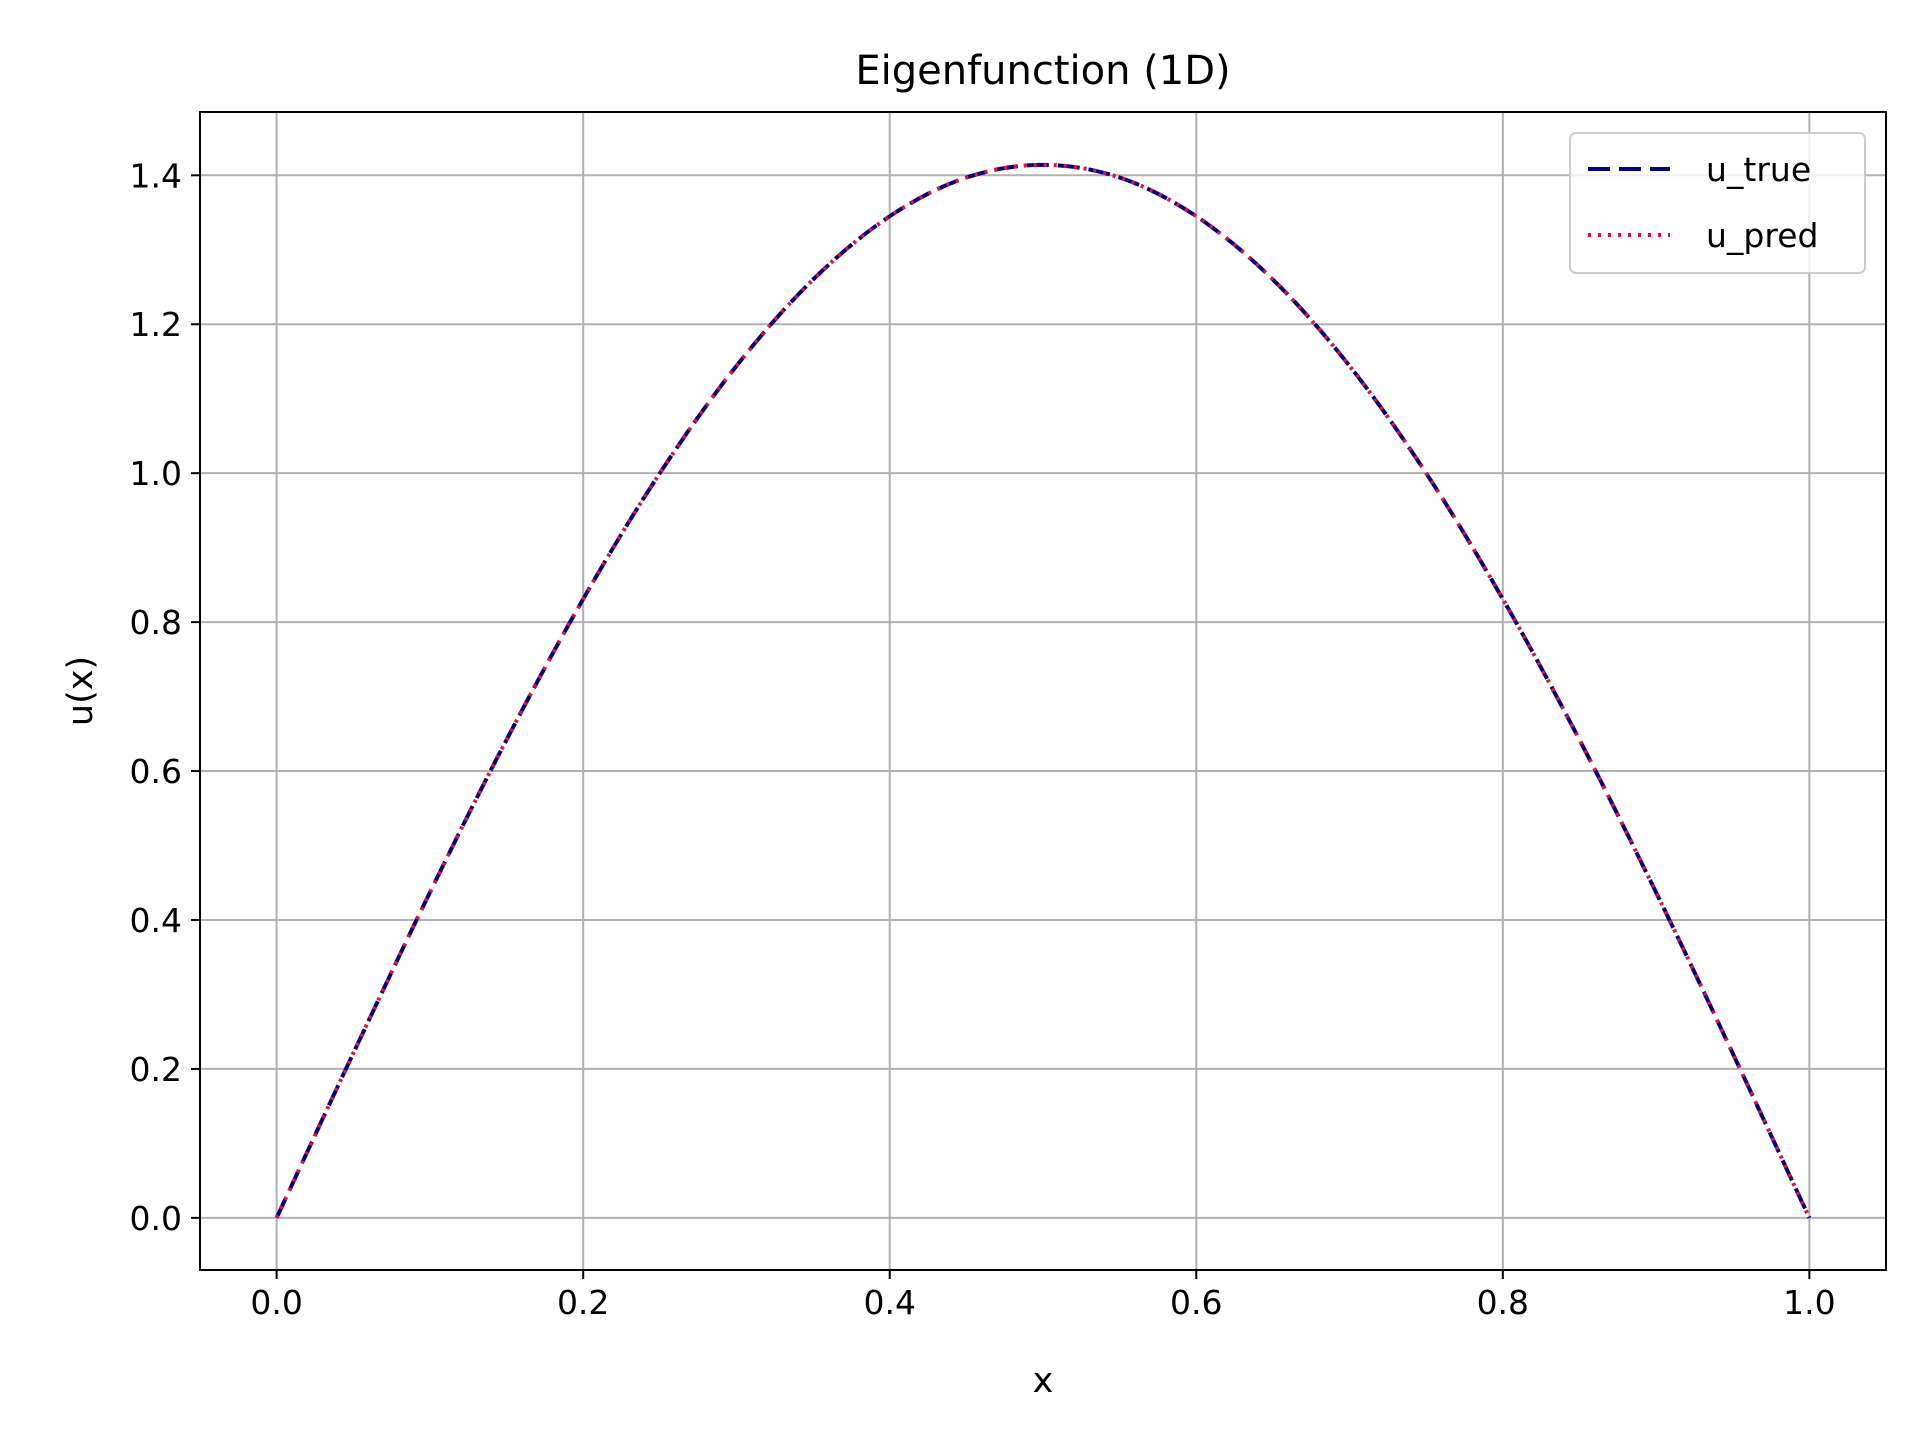 The width and height of the screenshot is (1920, 1440). I want to click on y-tick-label: 0.4, so click(156, 920).